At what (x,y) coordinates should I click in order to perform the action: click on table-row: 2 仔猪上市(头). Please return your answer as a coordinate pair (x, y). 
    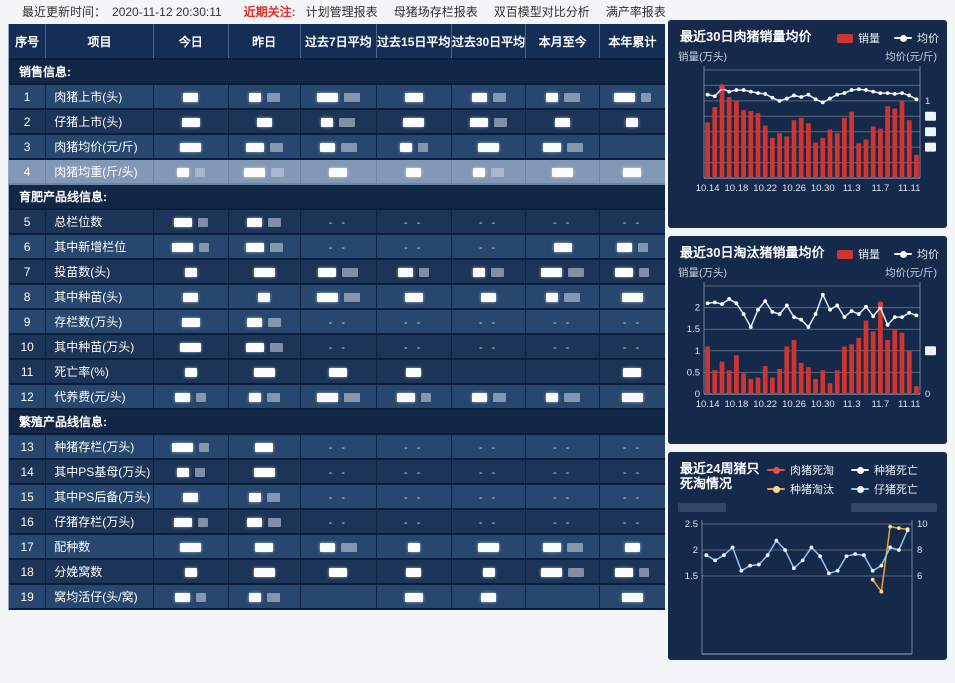
    Looking at the image, I should click on (337, 122).